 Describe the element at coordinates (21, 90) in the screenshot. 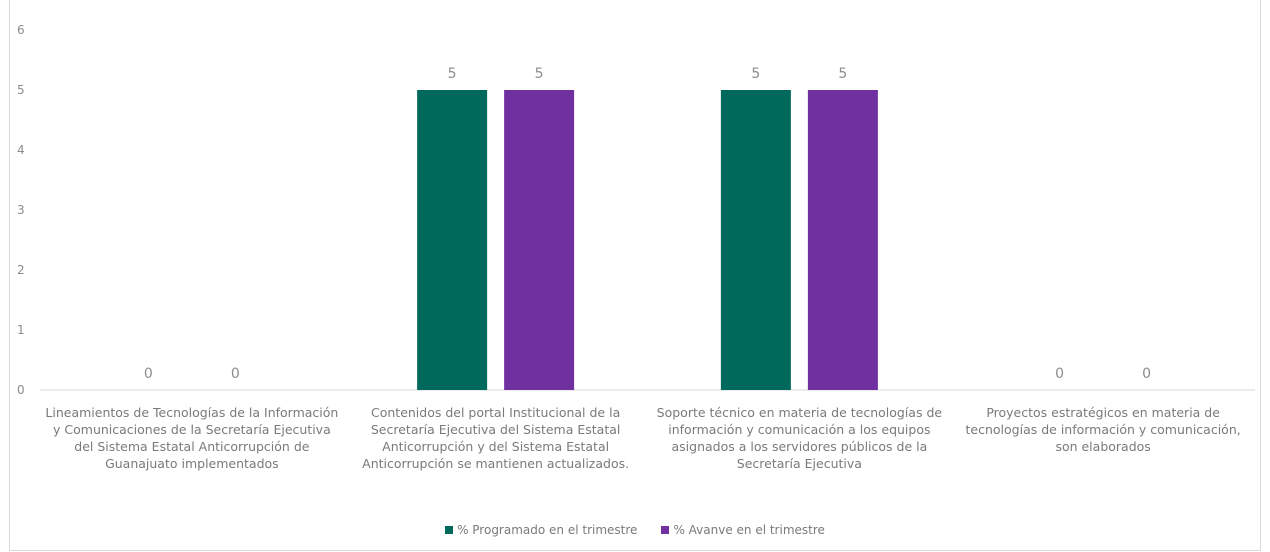

I see `y-tick-label: 5` at that location.